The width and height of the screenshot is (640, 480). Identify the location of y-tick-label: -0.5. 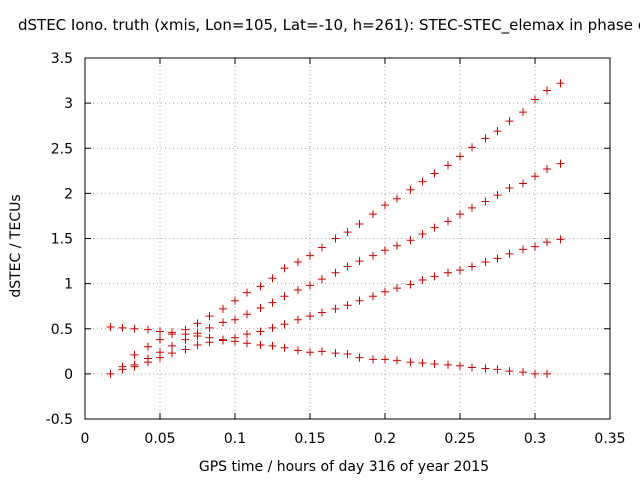
(59, 420).